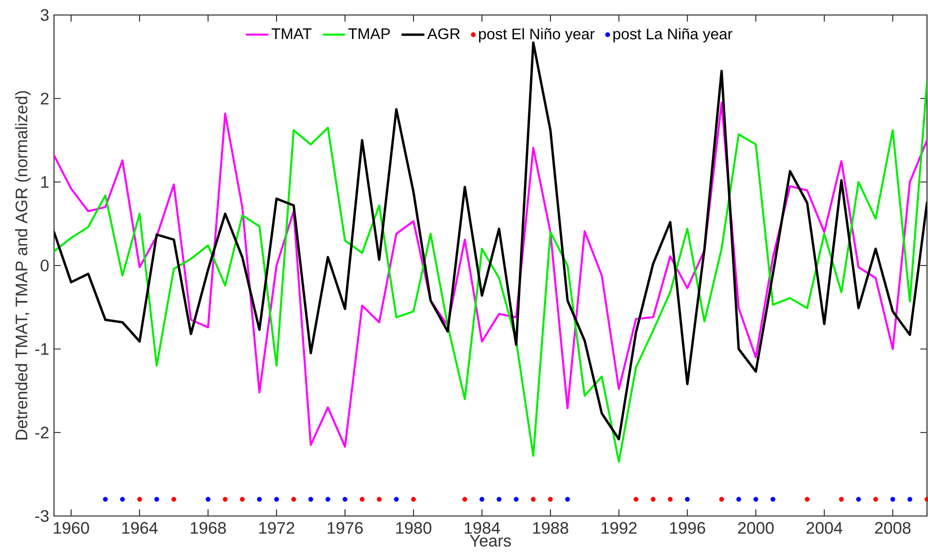 Image resolution: width=928 pixels, height=560 pixels. Describe the element at coordinates (41, 432) in the screenshot. I see `y-tick-label: -2` at that location.